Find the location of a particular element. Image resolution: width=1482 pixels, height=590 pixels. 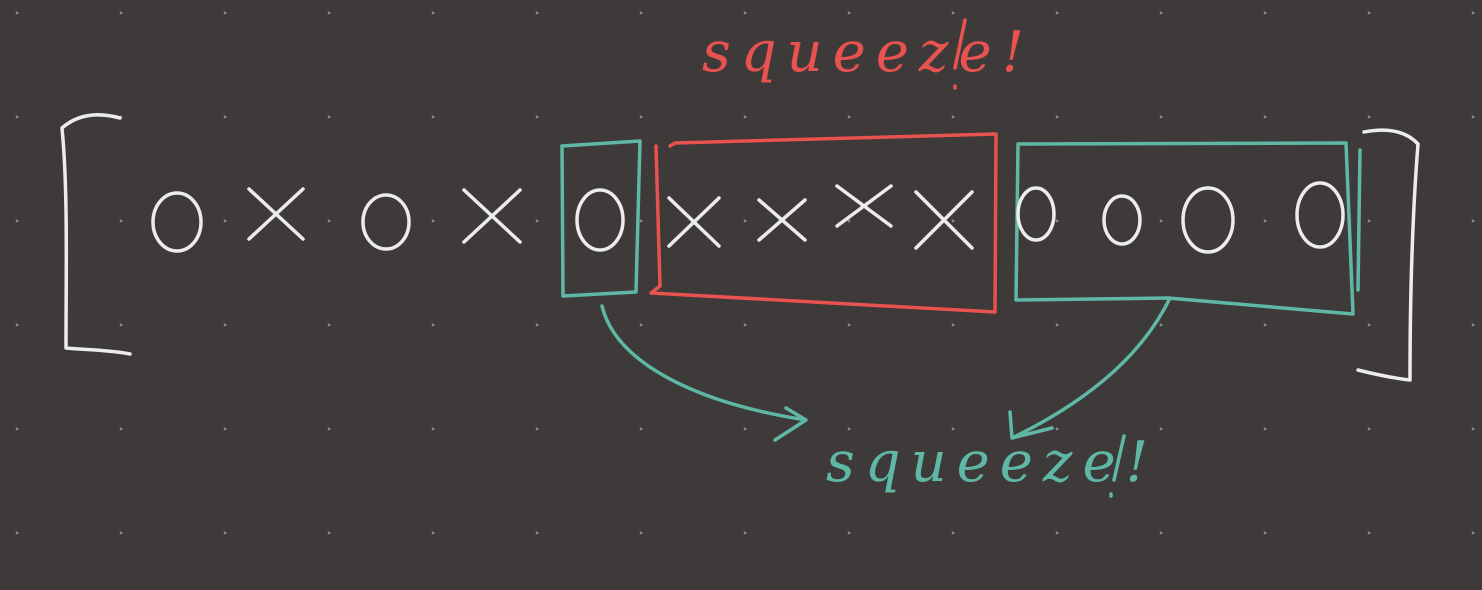

squeeze-label-bottom: squeeze! is located at coordinates (992, 462).